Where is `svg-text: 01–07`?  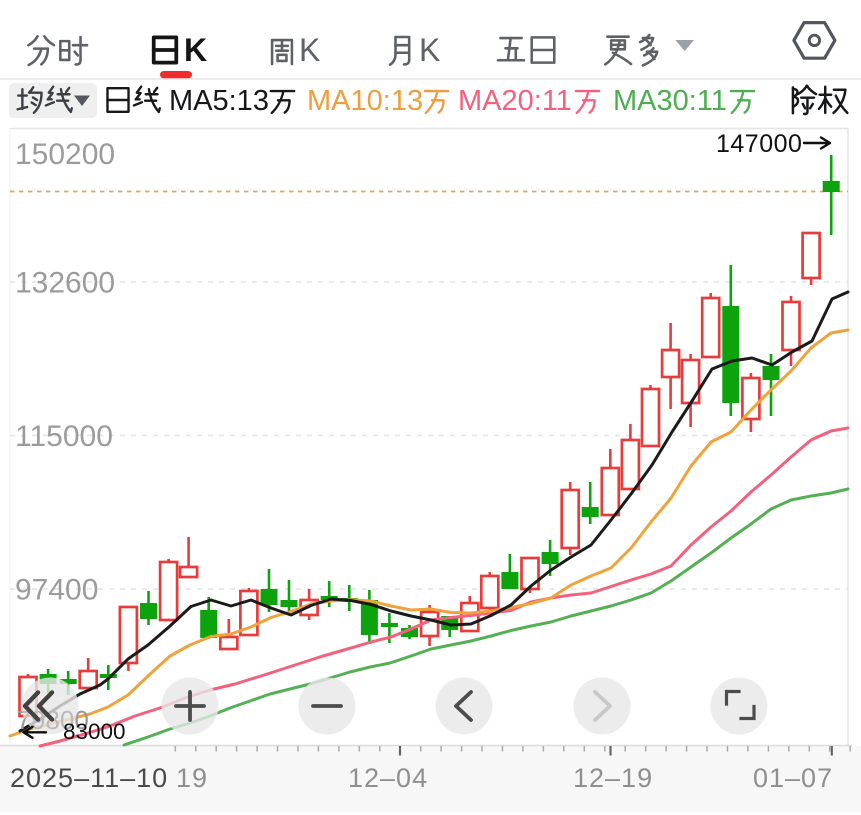
svg-text: 01–07 is located at coordinates (793, 778).